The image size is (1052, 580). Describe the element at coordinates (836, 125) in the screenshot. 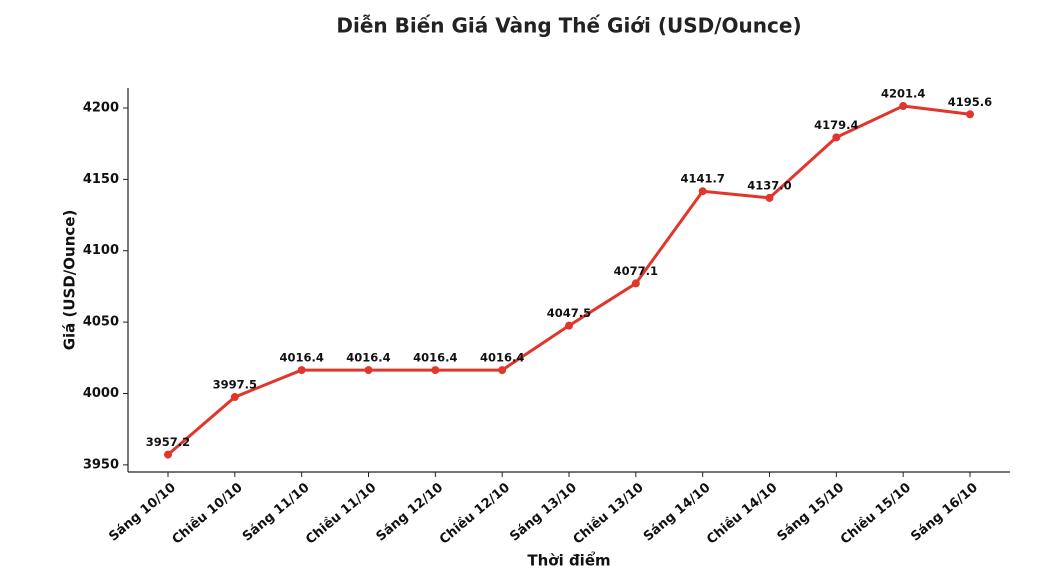

I see `value-label: 4179.4` at that location.